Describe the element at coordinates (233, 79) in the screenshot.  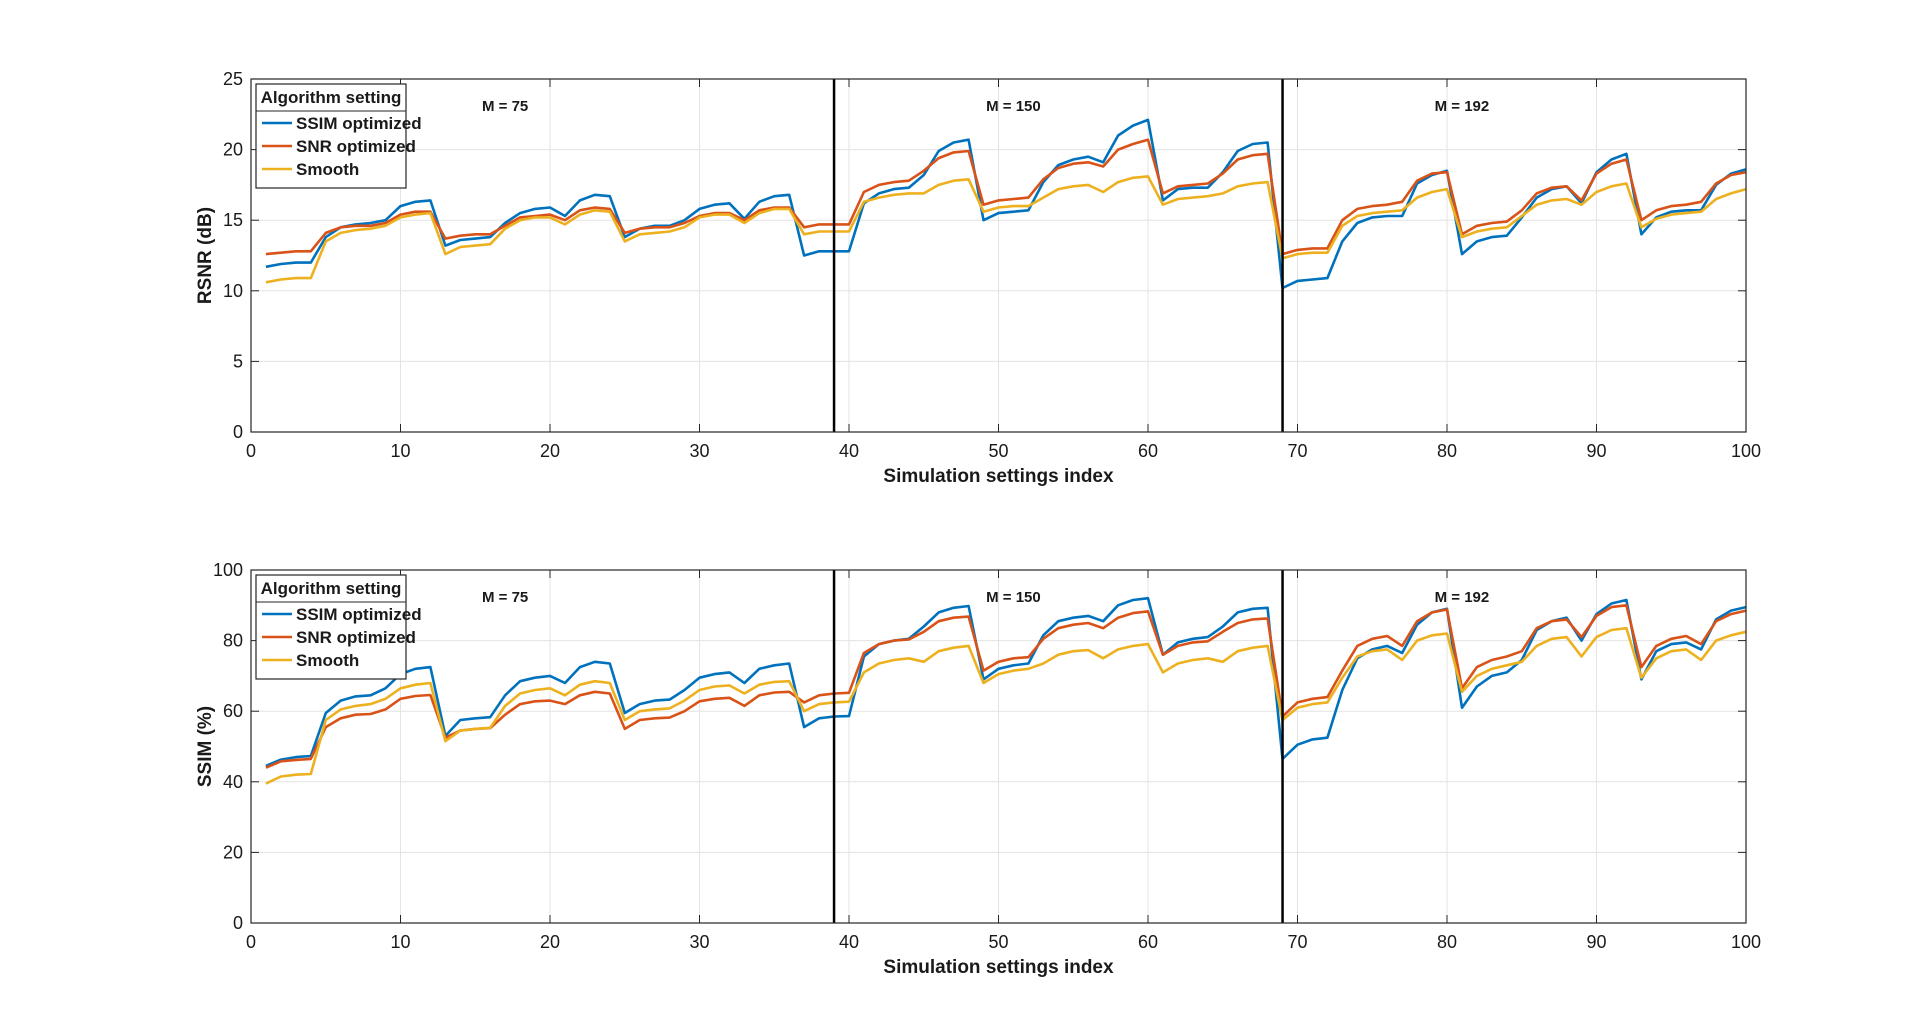
I see `y-tick-label: 25` at that location.